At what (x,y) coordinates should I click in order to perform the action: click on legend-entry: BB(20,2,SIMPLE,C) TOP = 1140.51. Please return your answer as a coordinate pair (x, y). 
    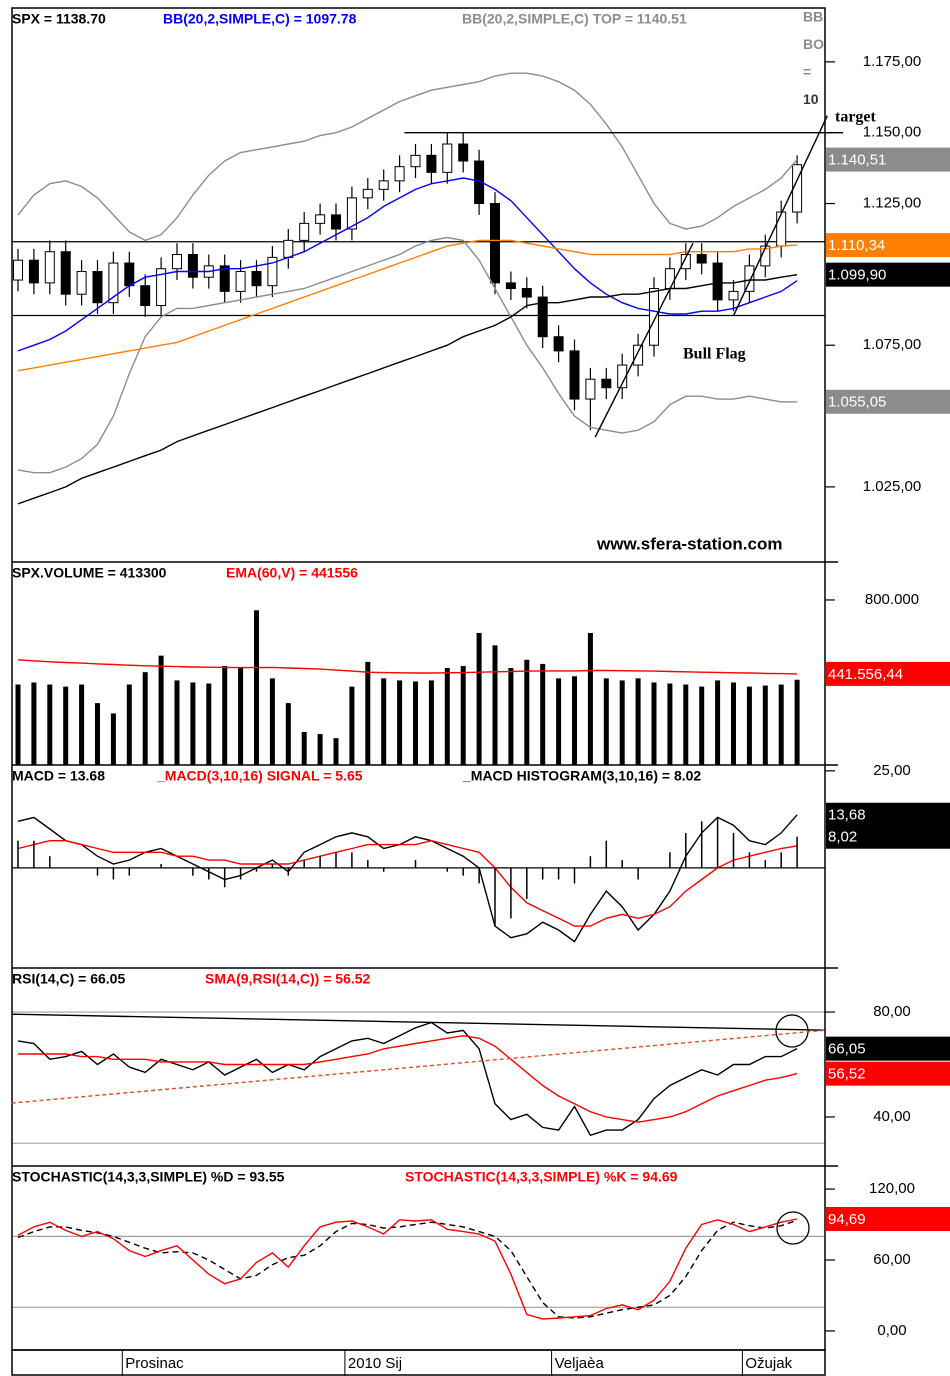
    Looking at the image, I should click on (574, 19).